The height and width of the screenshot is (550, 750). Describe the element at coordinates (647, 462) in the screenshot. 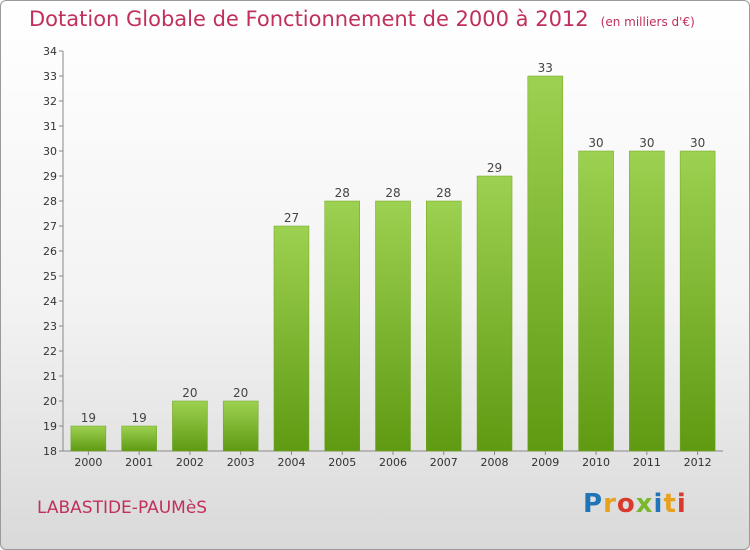

I see `x-tick-label: 2011` at that location.